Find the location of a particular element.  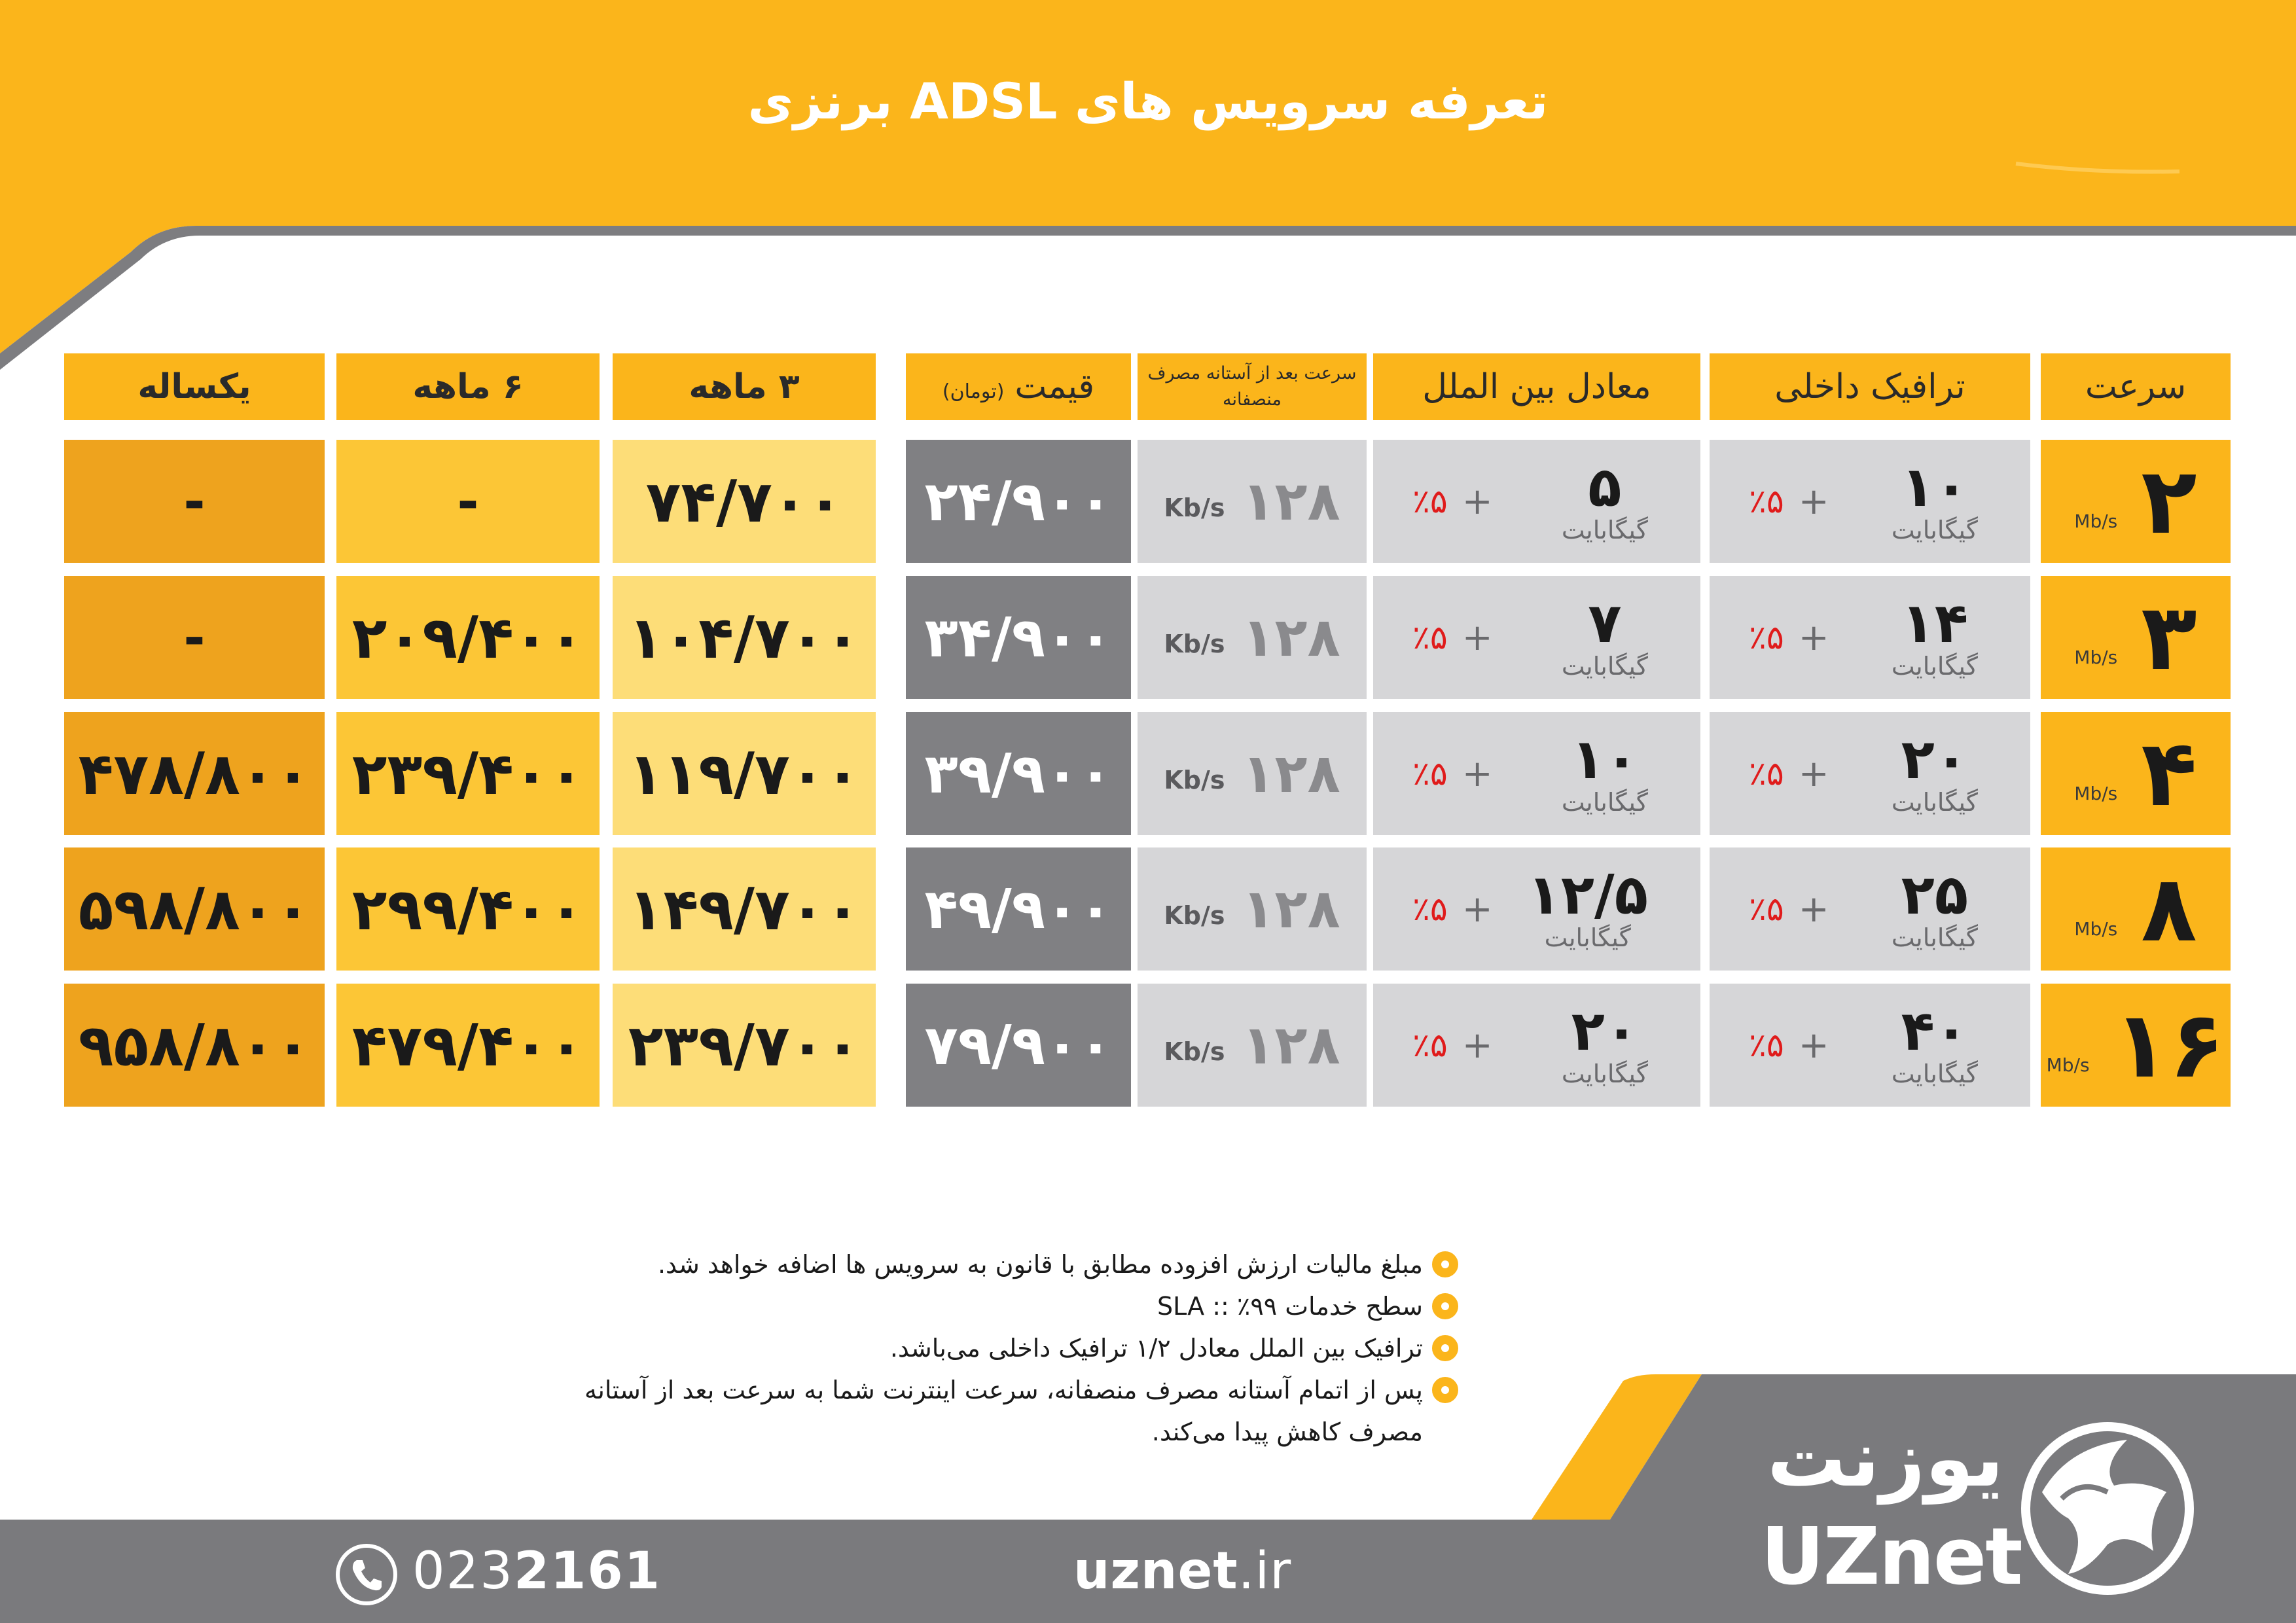

international-traffic-cell: ۱۲/۵ گیگابایت + ٪۵ is located at coordinates (1536, 909).